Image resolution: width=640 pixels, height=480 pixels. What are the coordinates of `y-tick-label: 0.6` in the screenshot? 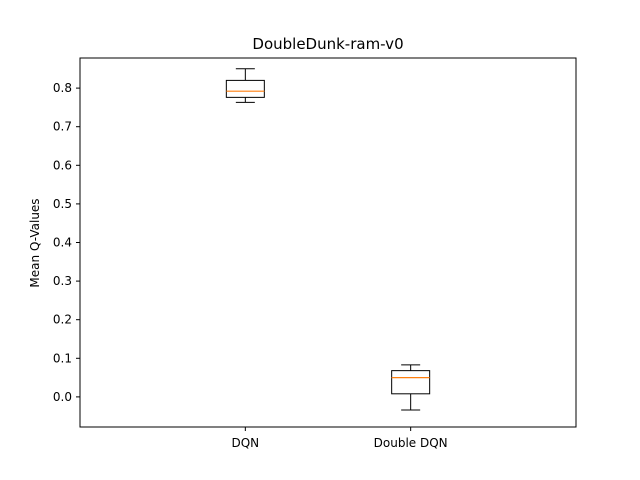 It's located at (62, 165).